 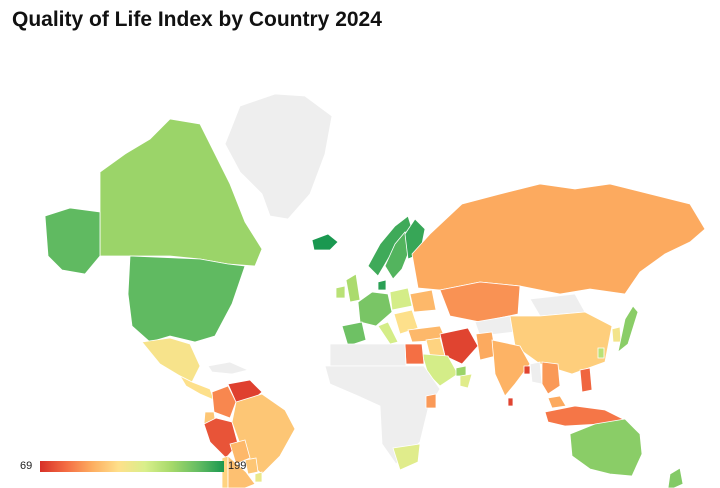 I want to click on region-iberia, so click(x=354, y=334).